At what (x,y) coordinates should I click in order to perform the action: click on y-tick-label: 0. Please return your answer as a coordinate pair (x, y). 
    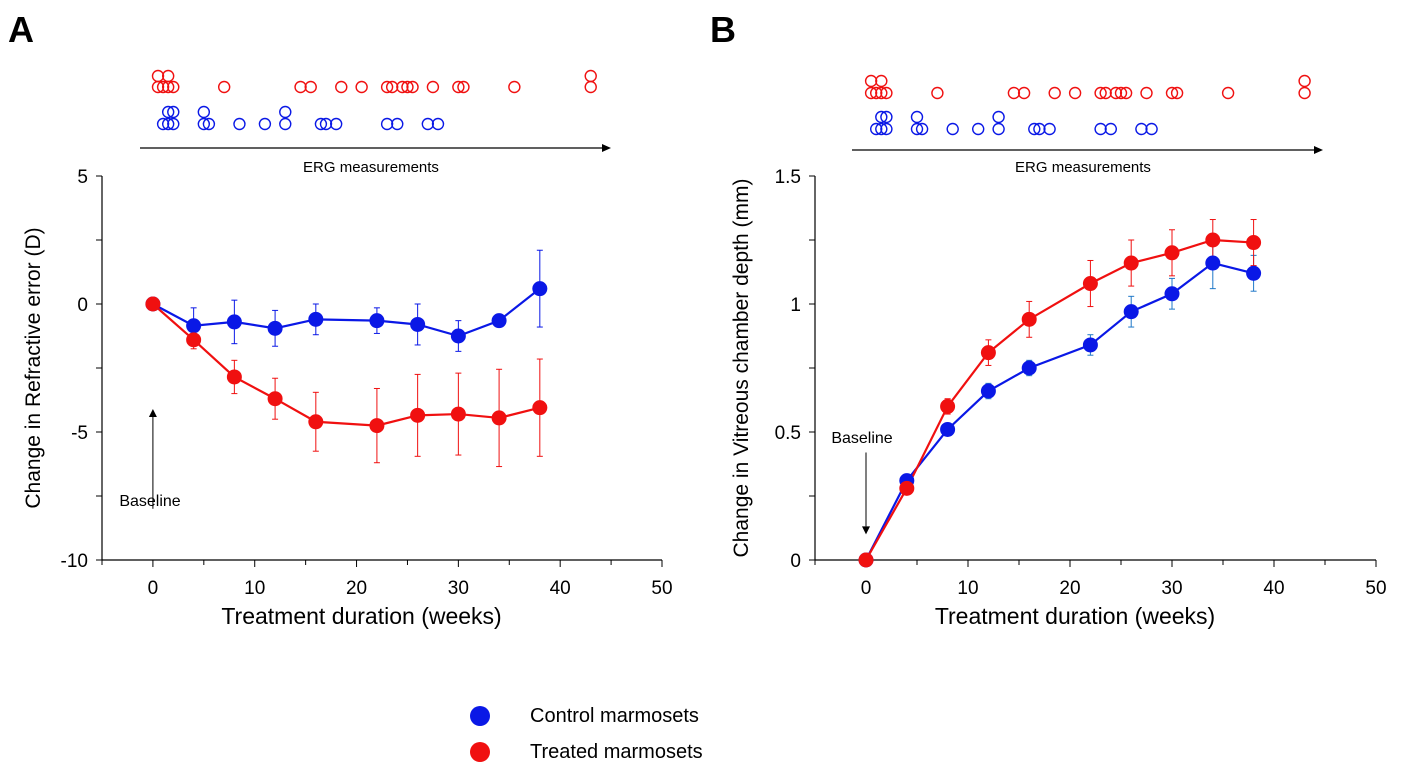
    Looking at the image, I should click on (82, 305).